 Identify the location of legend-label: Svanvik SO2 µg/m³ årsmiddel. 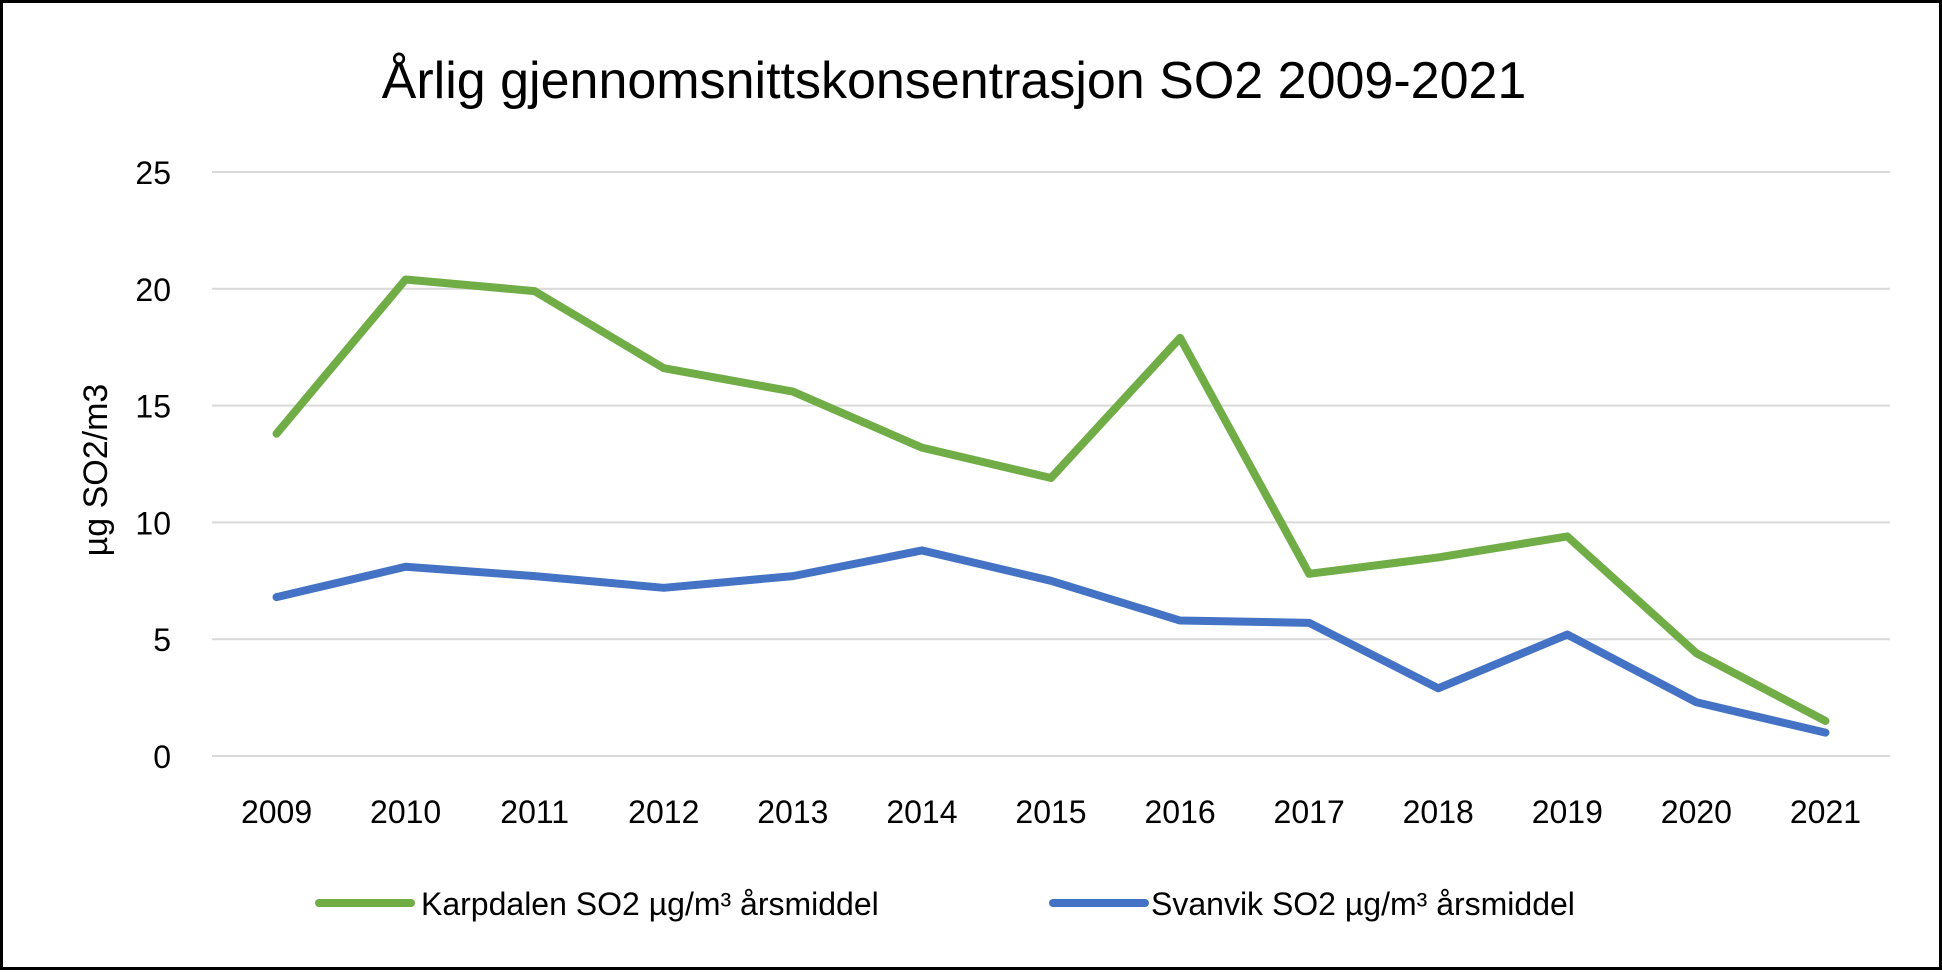
(1363, 904).